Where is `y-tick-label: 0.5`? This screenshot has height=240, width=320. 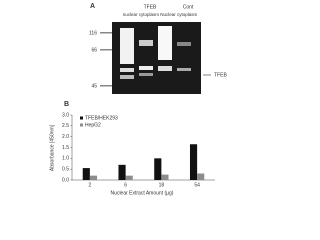
y-tick-label: 0.5 is located at coordinates (65, 169).